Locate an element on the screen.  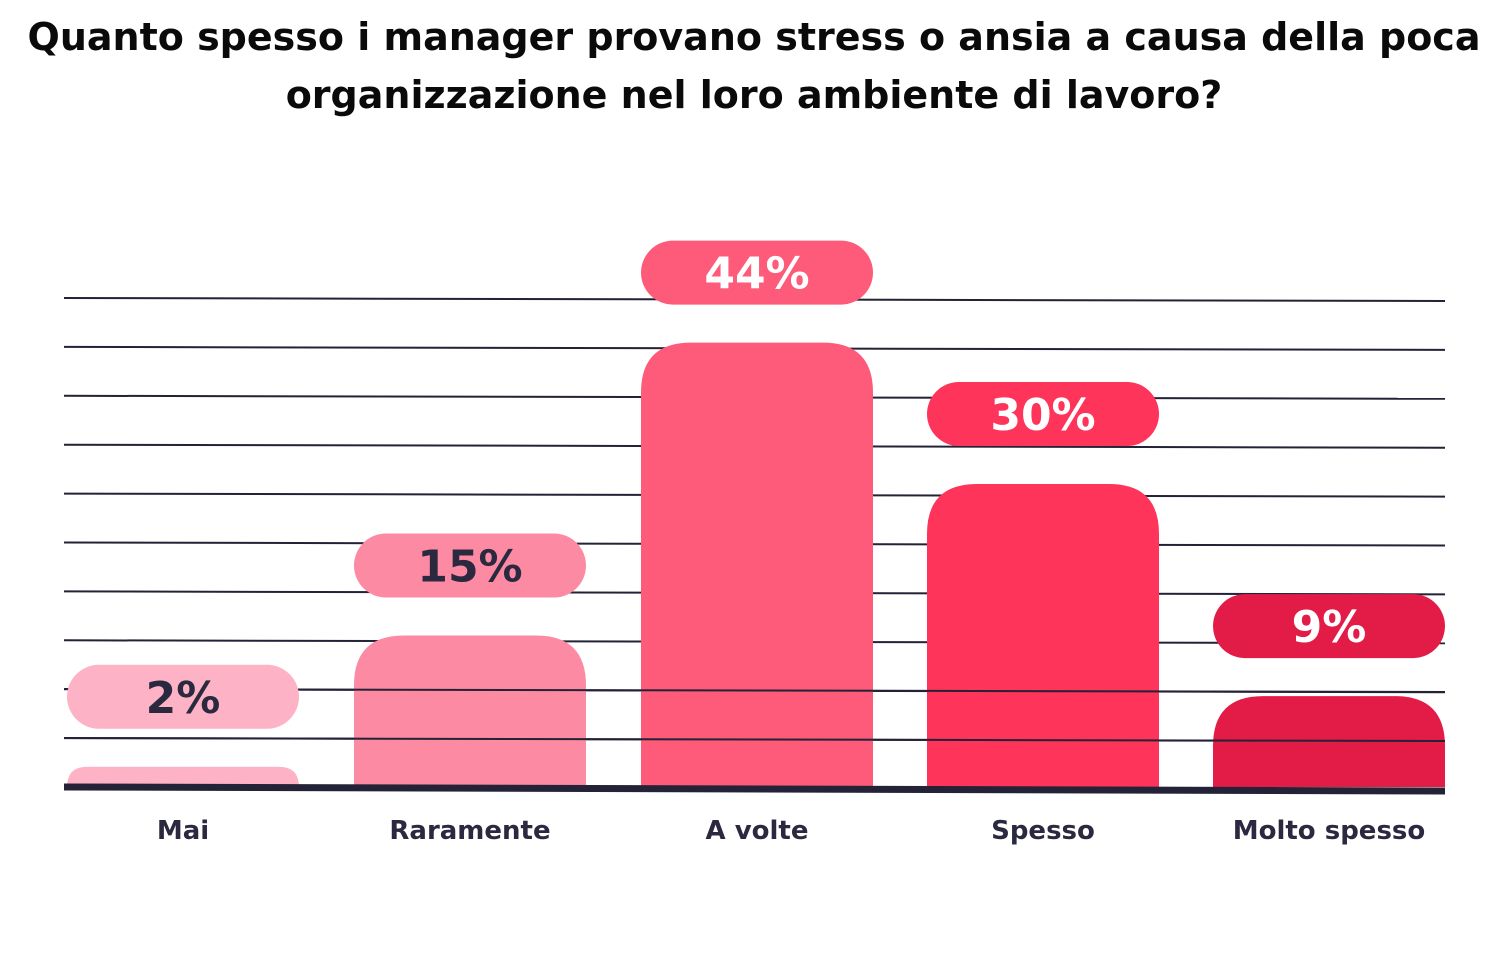
bar-mai is located at coordinates (183, 776).